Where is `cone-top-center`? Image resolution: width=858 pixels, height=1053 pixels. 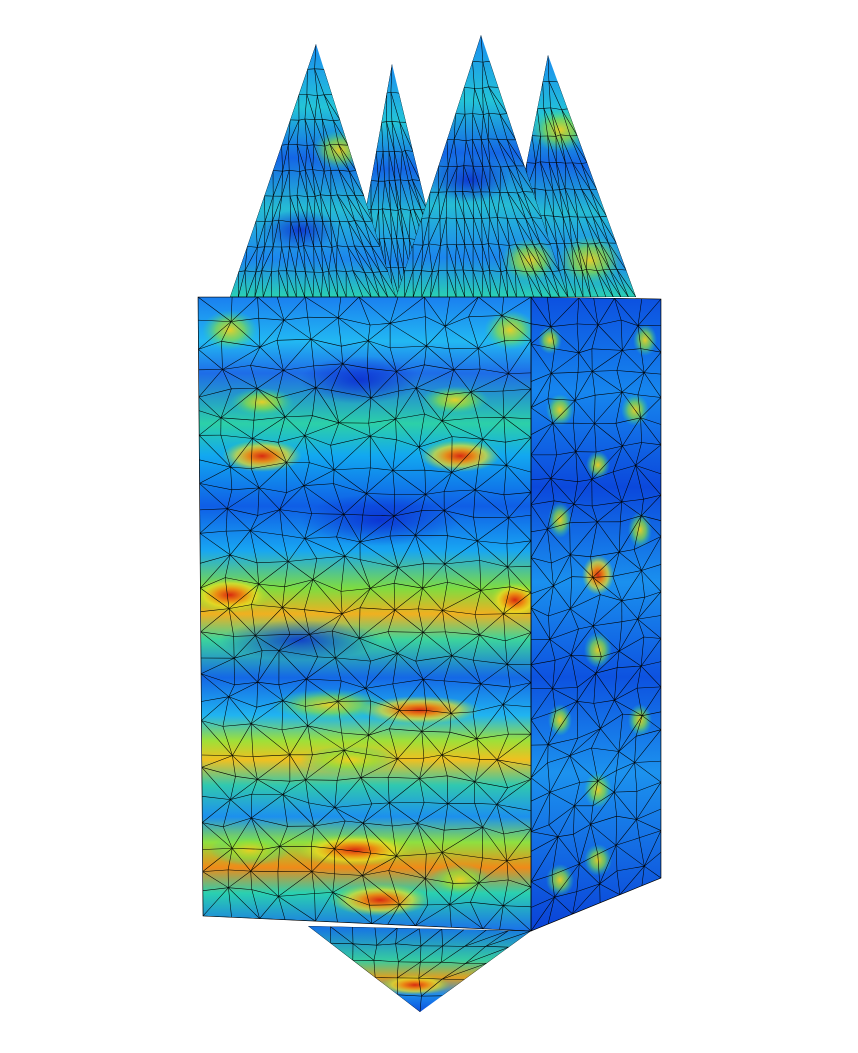 cone-top-center is located at coordinates (482, 166).